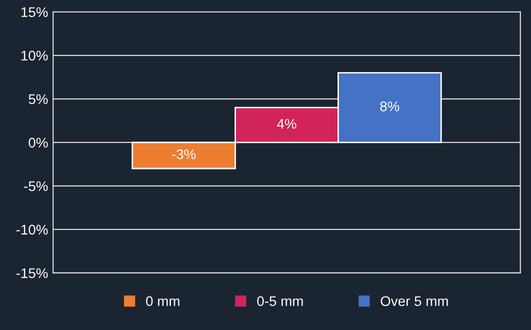 This screenshot has width=531, height=330. What do you see at coordinates (390, 106) in the screenshot?
I see `data-label: 8%` at bounding box center [390, 106].